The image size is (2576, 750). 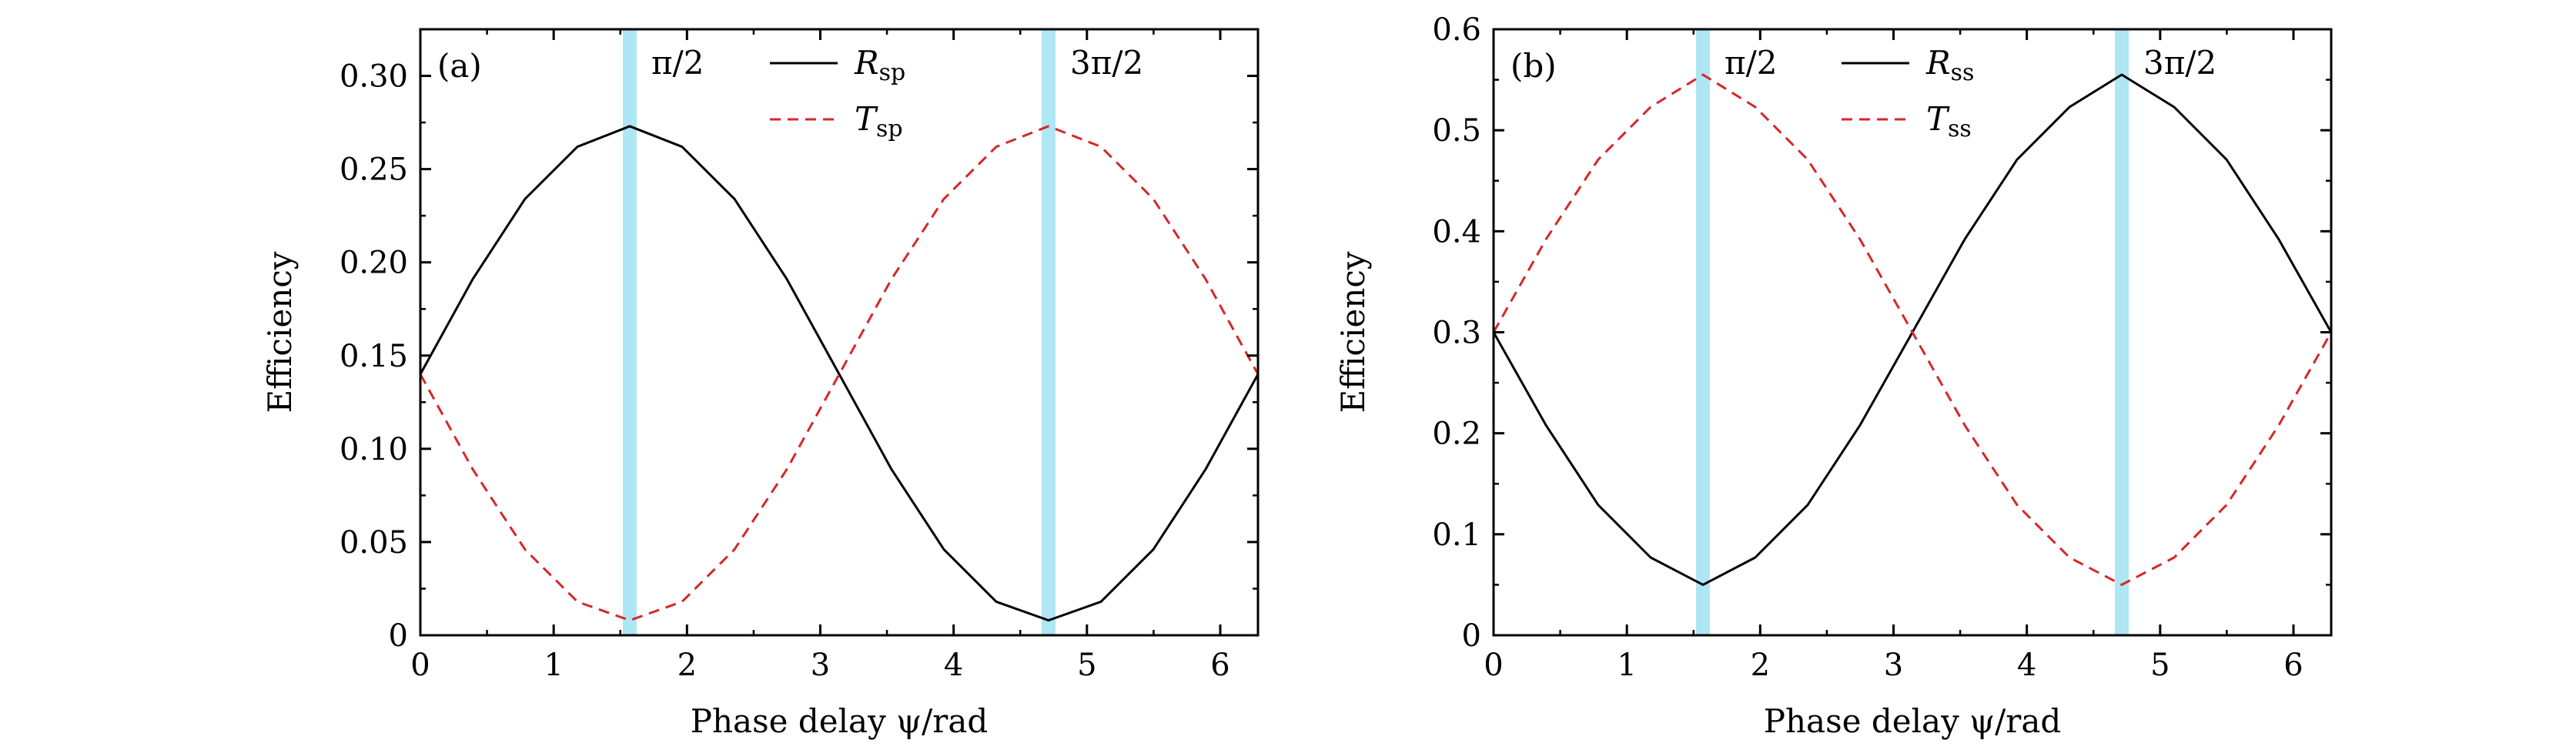 I want to click on y-tick-label: 0.3, so click(x=1457, y=333).